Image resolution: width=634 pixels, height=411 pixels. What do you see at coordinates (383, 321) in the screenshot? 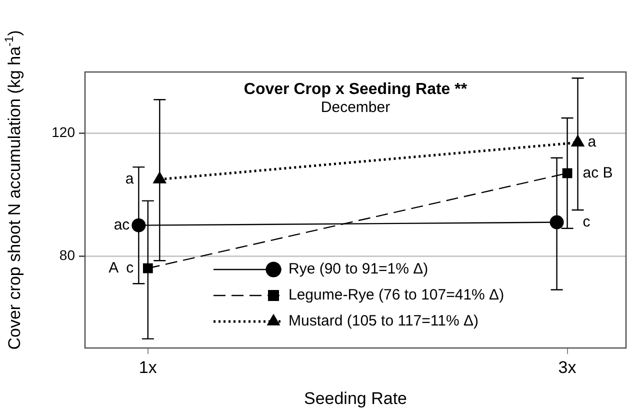
I see `legend-label: Mustard (105 to 117=11% Δ)` at bounding box center [383, 321].